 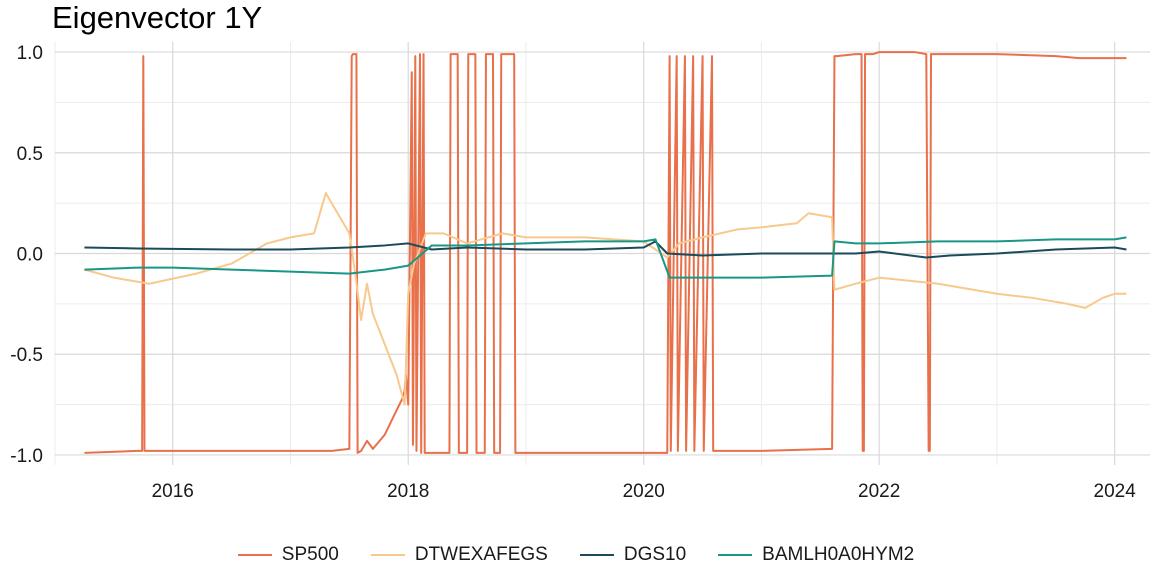 I want to click on x-tick-label: 2020, so click(x=644, y=491).